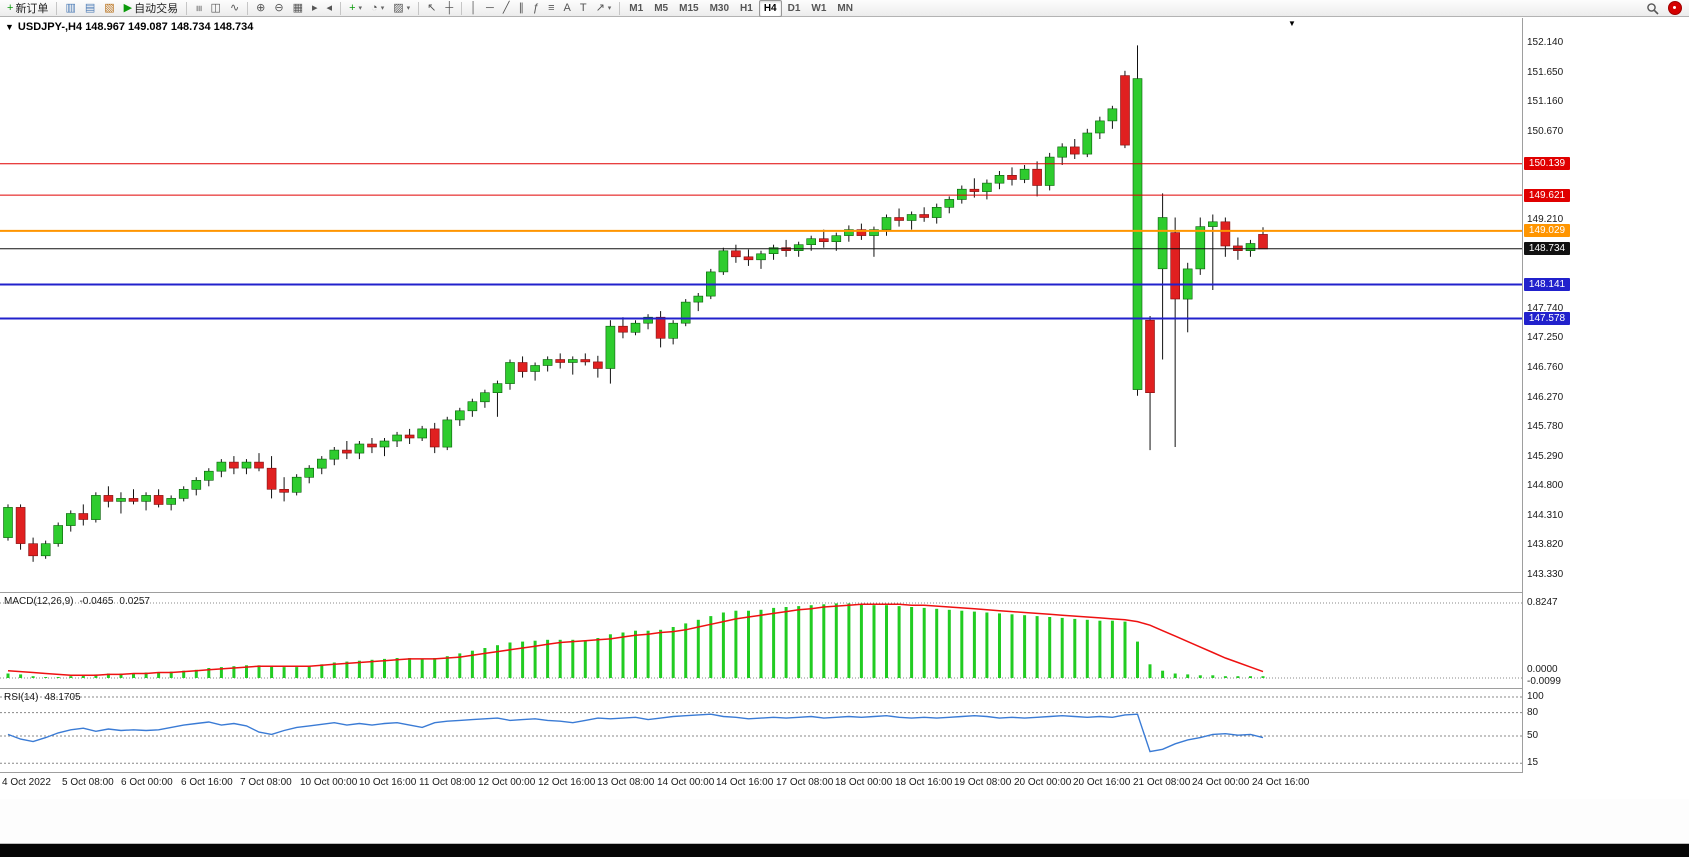 Image resolution: width=1689 pixels, height=857 pixels. Describe the element at coordinates (521, 8) in the screenshot. I see `channel-button: ∥` at that location.